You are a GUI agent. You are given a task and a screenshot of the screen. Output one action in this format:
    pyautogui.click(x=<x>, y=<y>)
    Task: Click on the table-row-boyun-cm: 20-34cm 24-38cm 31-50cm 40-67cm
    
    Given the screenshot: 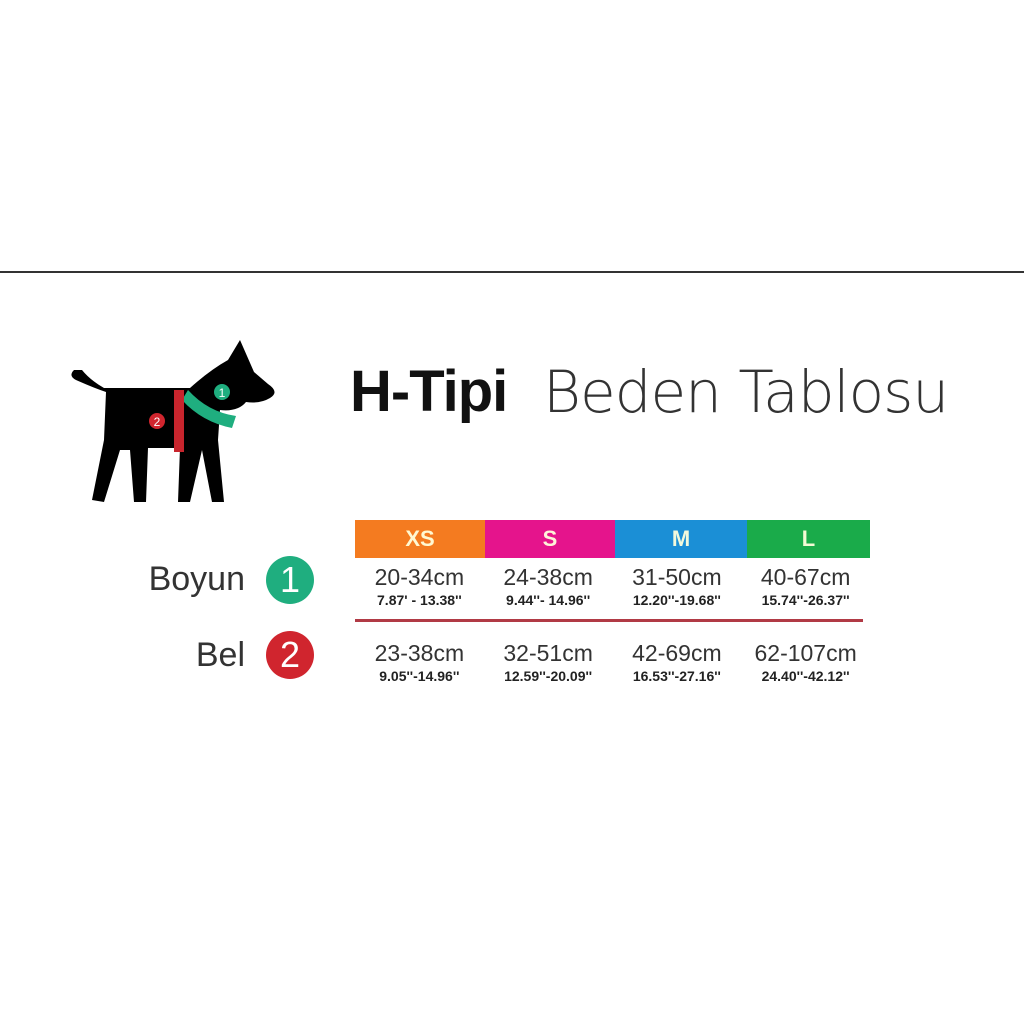 What is the action you would take?
    pyautogui.click(x=612, y=577)
    